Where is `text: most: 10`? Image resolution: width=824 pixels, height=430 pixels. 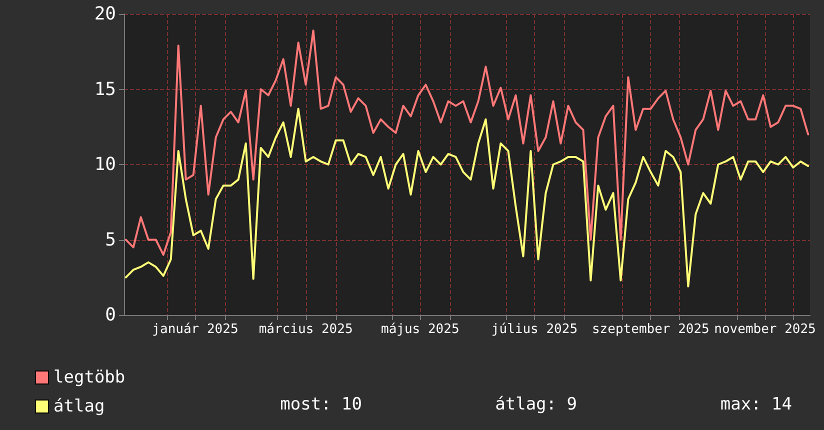 text: most: 10 is located at coordinates (321, 404).